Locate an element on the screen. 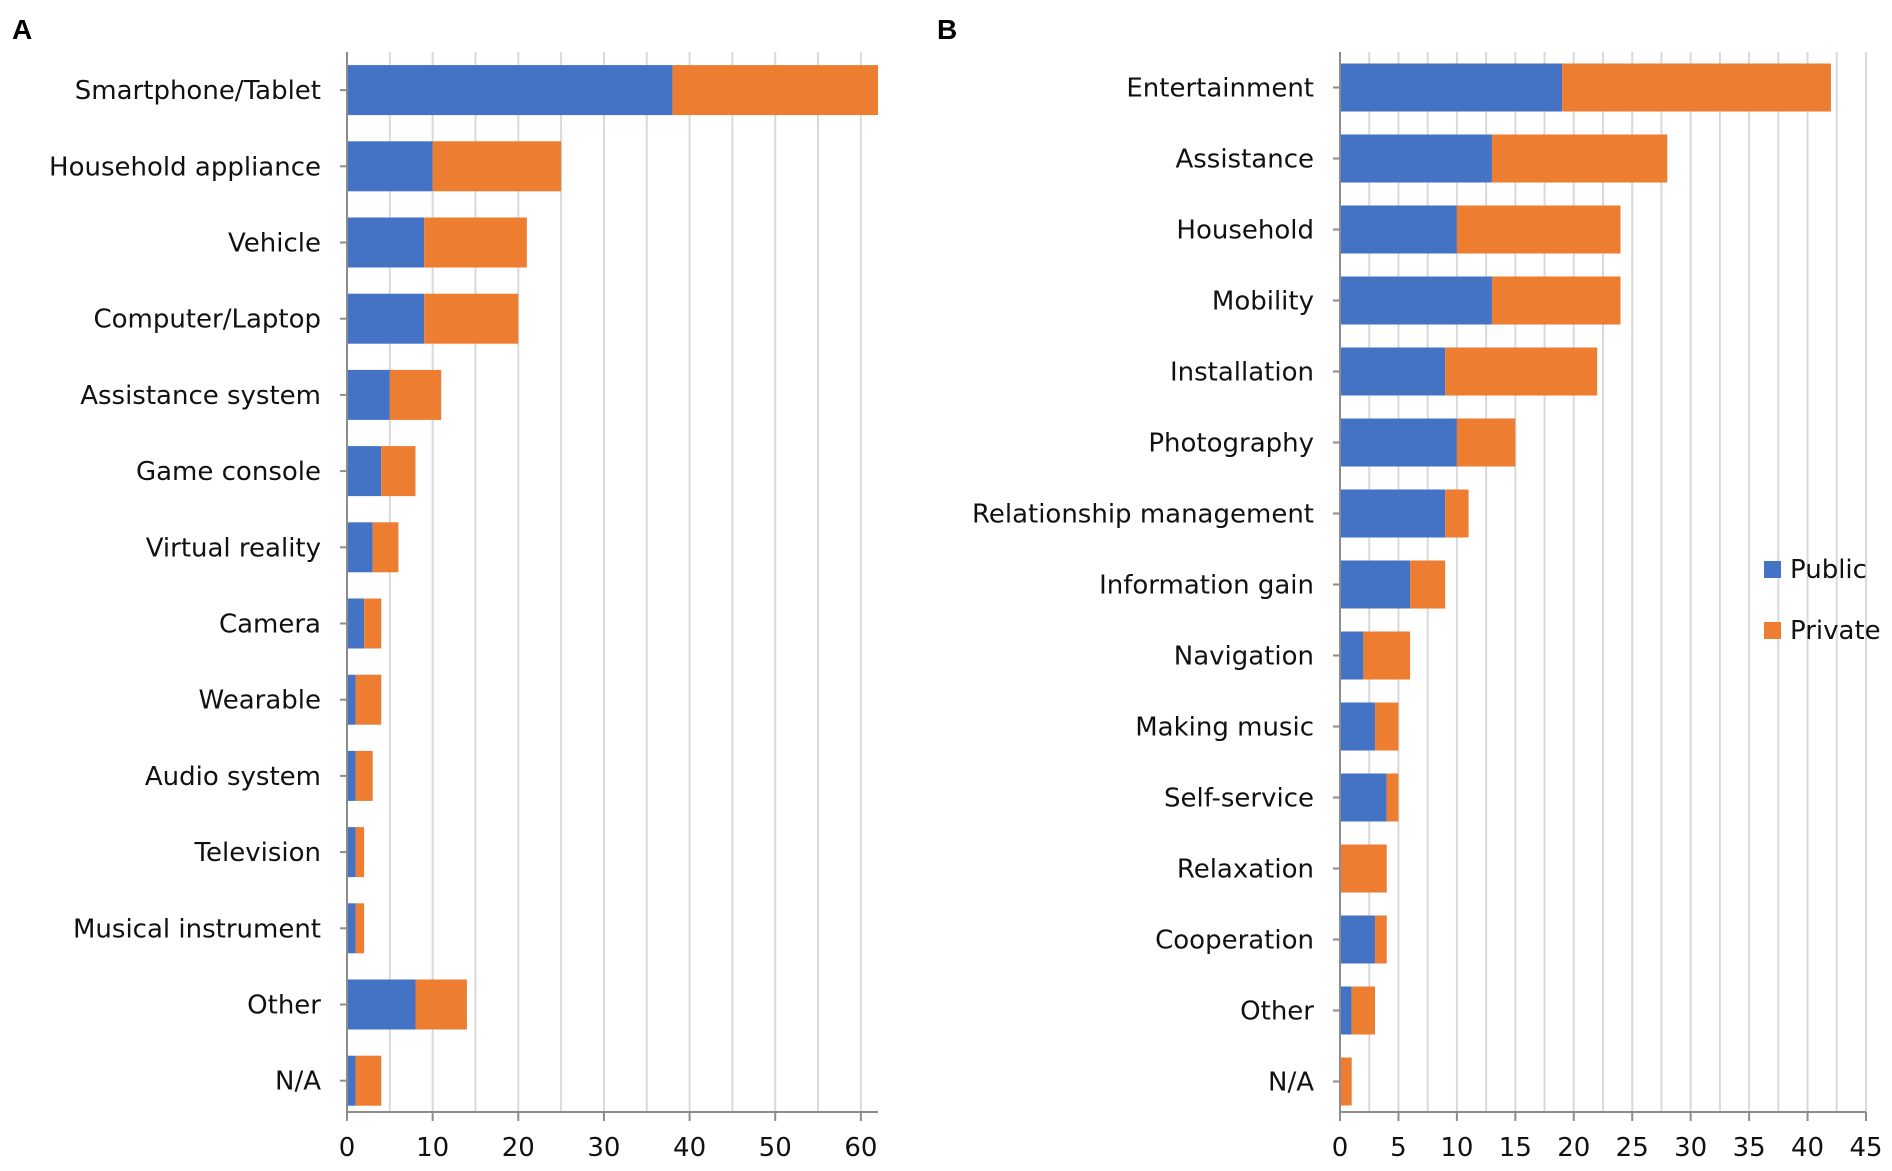 Image resolution: width=1892 pixels, height=1171 pixels. bar-public-musical-instrument is located at coordinates (351, 928).